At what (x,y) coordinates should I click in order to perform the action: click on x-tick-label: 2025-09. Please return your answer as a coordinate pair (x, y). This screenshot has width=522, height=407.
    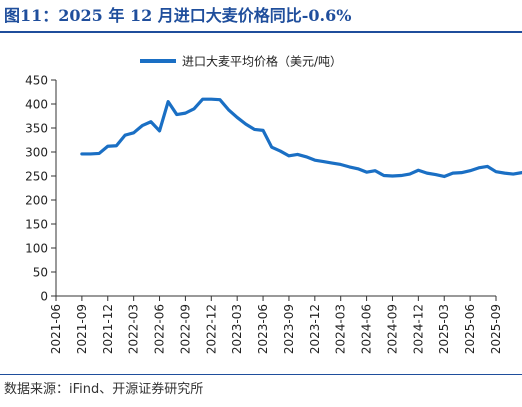
    Looking at the image, I should click on (496, 329).